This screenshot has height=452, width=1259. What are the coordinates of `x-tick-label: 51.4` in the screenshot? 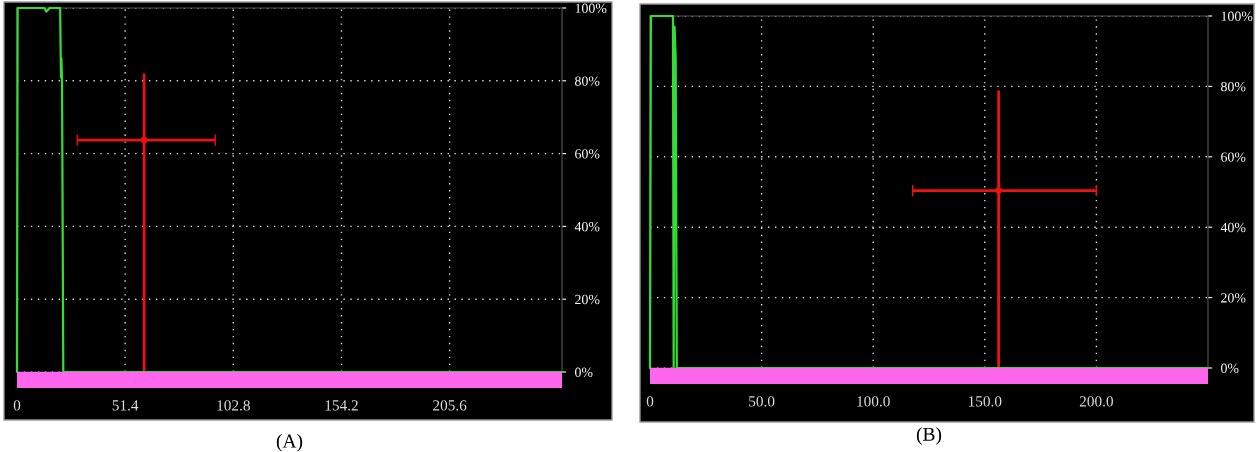 It's located at (125, 405).